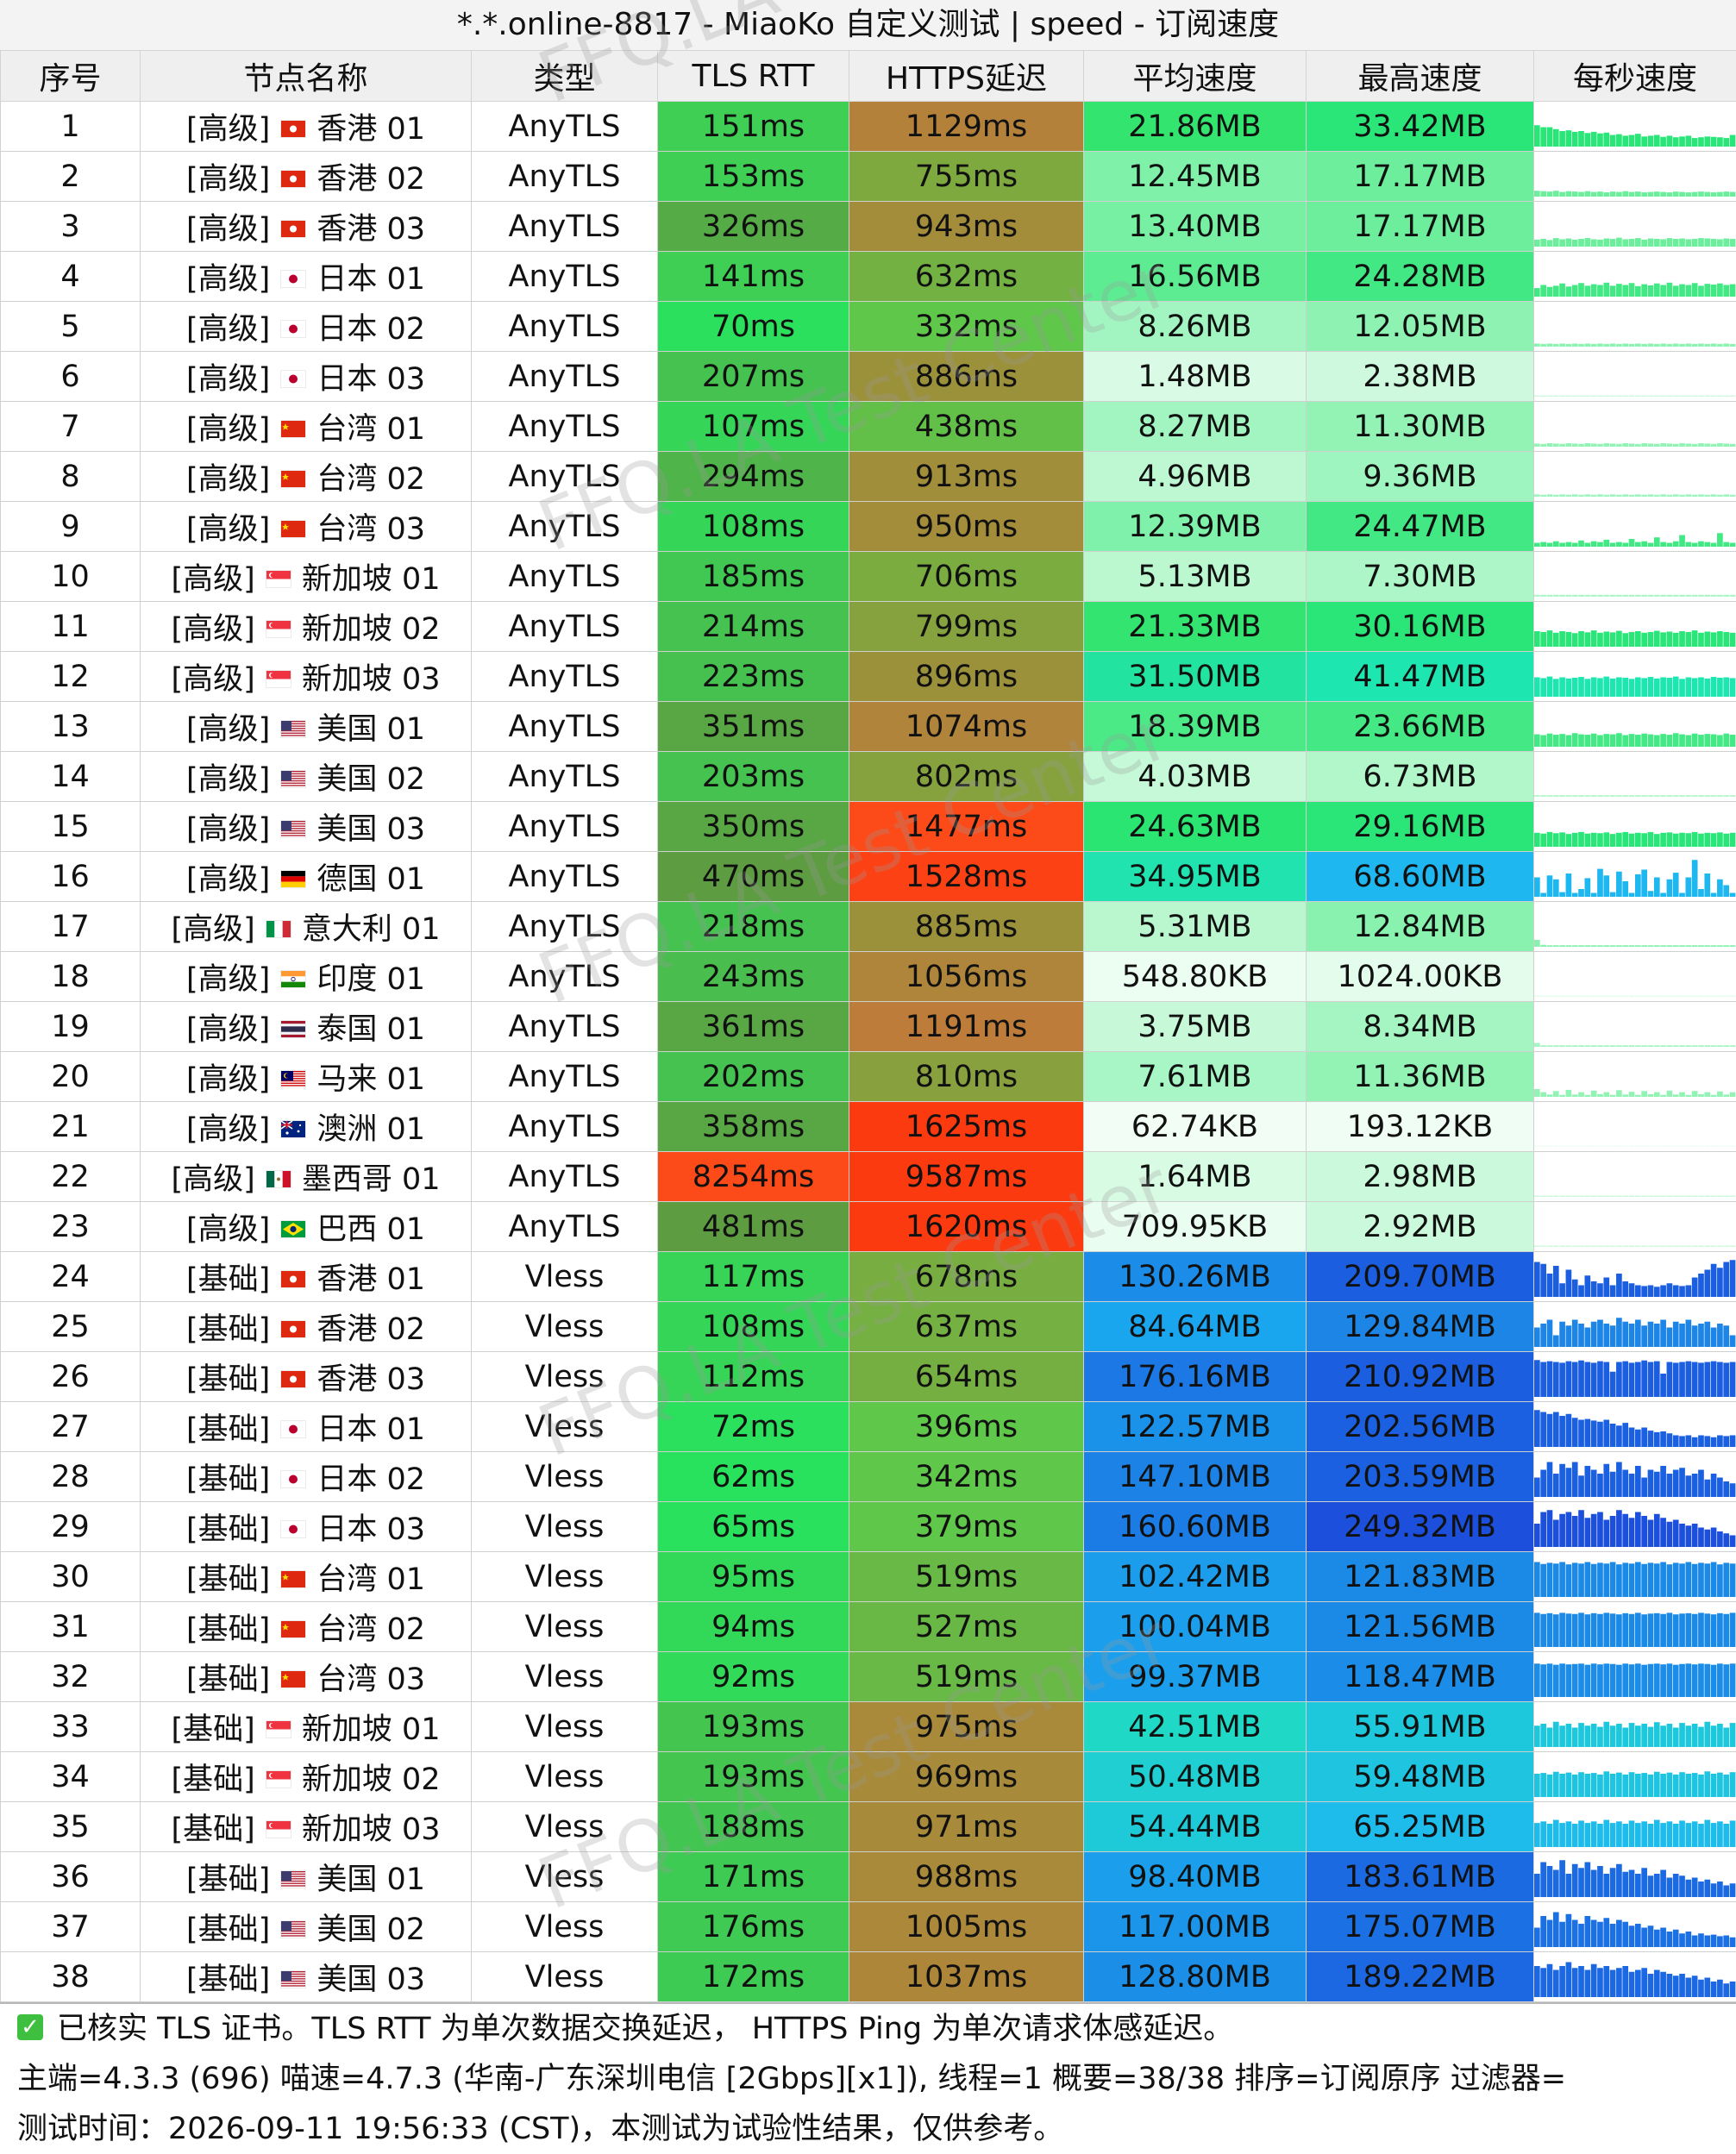  What do you see at coordinates (1420, 76) in the screenshot?
I see `col-header-max-speed: 最高速度` at bounding box center [1420, 76].